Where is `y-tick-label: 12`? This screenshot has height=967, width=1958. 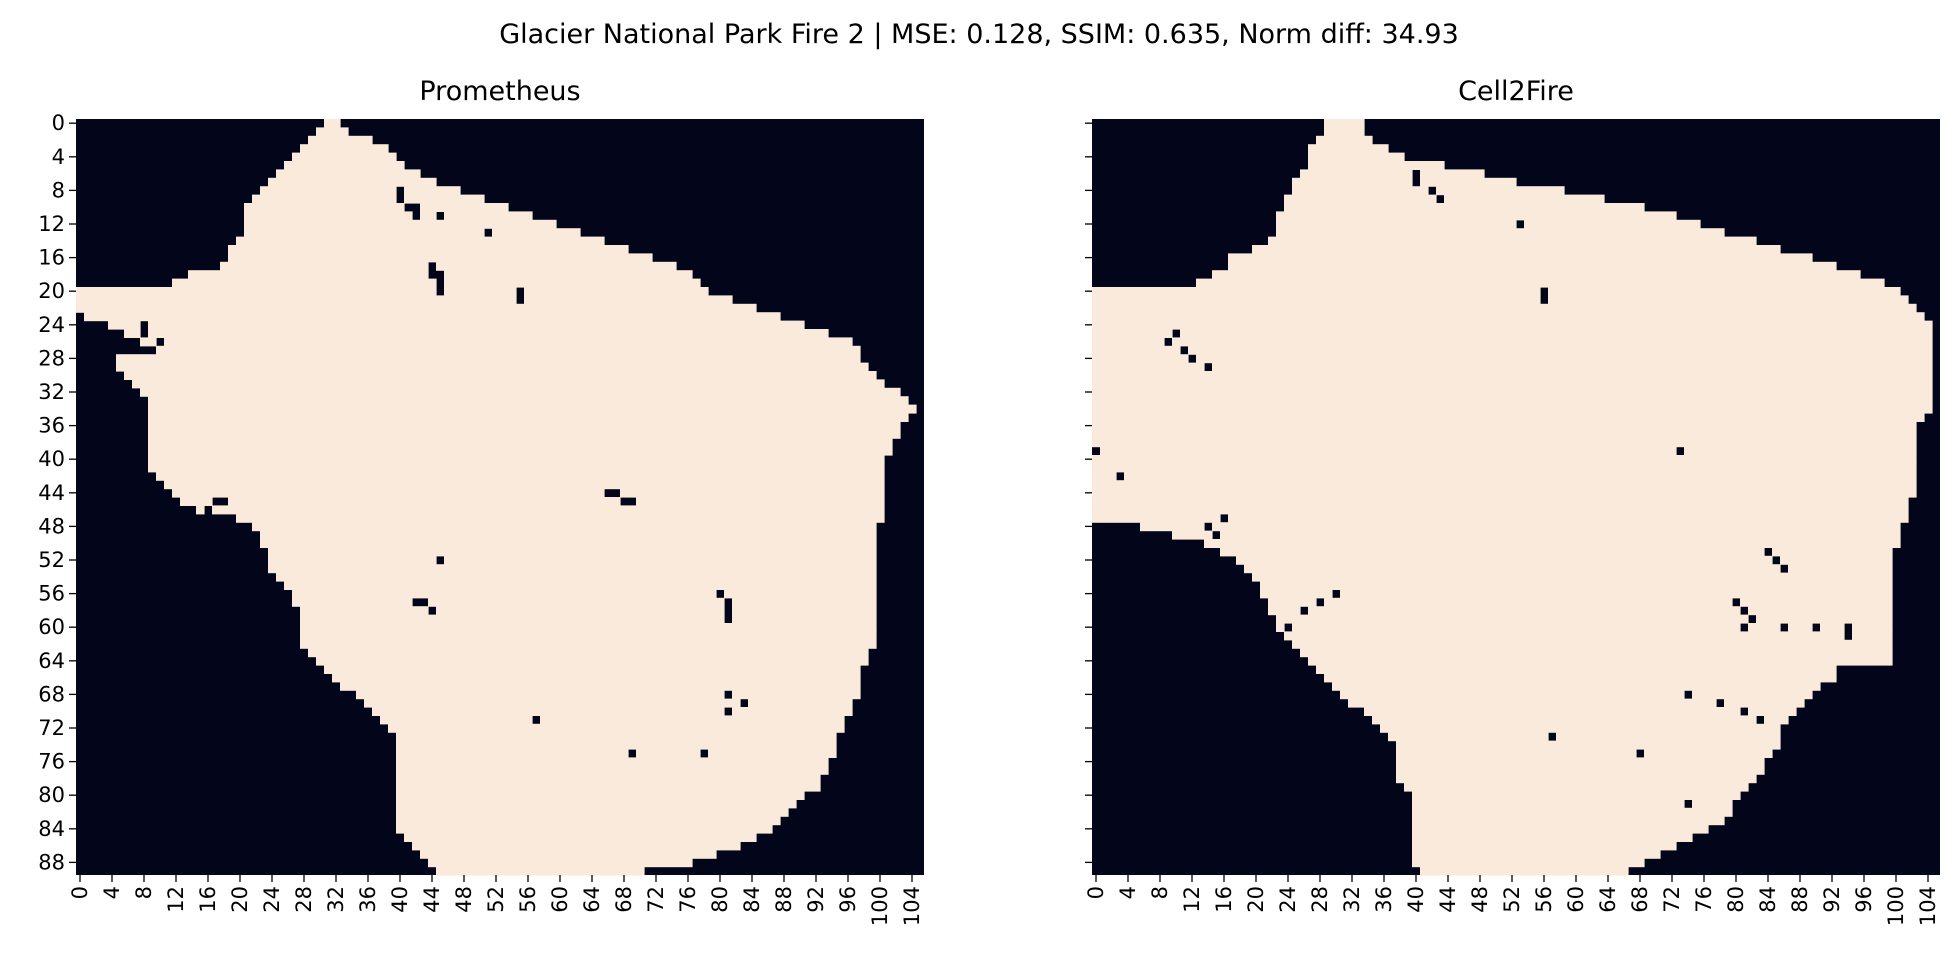
y-tick-label: 12 is located at coordinates (51, 224).